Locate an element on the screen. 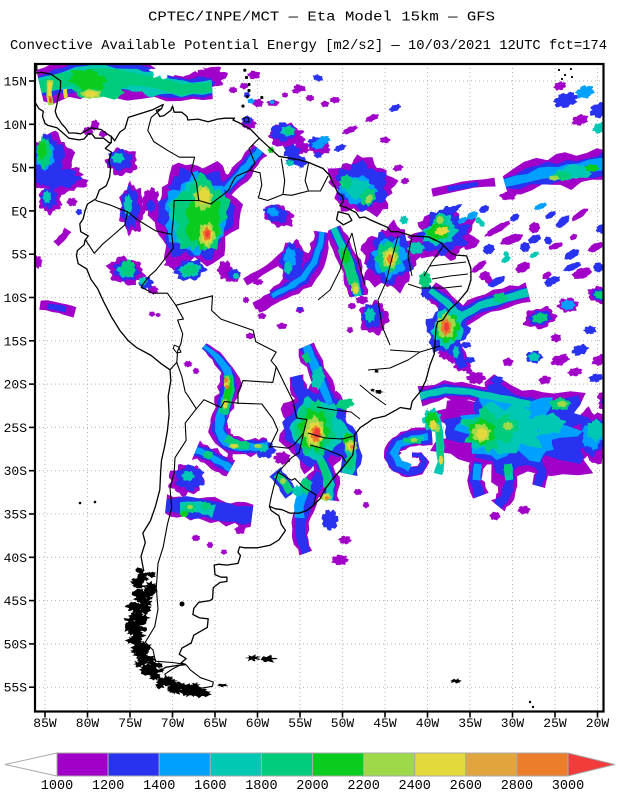 The width and height of the screenshot is (618, 800). svg-text: 25W is located at coordinates (555, 723).